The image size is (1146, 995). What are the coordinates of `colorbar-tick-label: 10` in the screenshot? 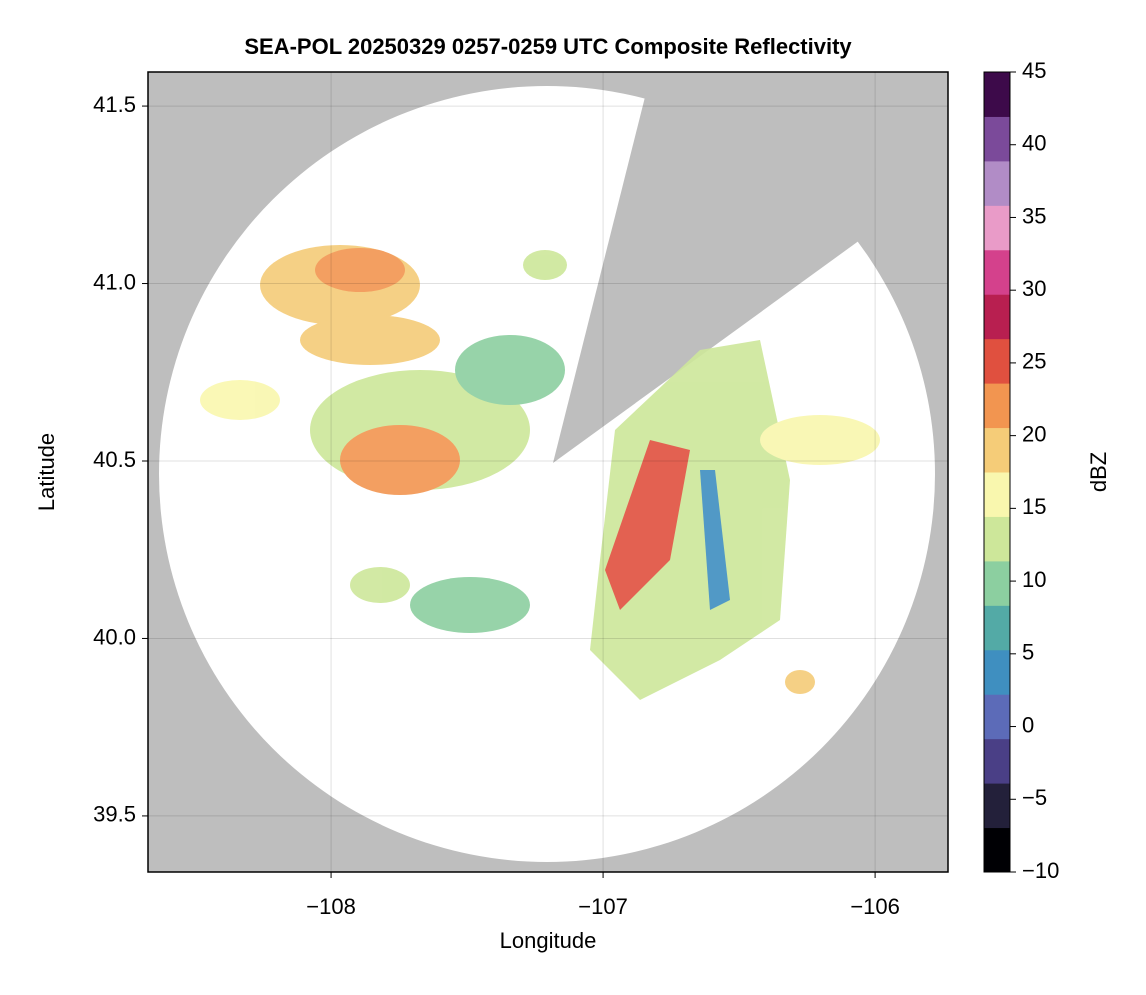 It's located at (1034, 579).